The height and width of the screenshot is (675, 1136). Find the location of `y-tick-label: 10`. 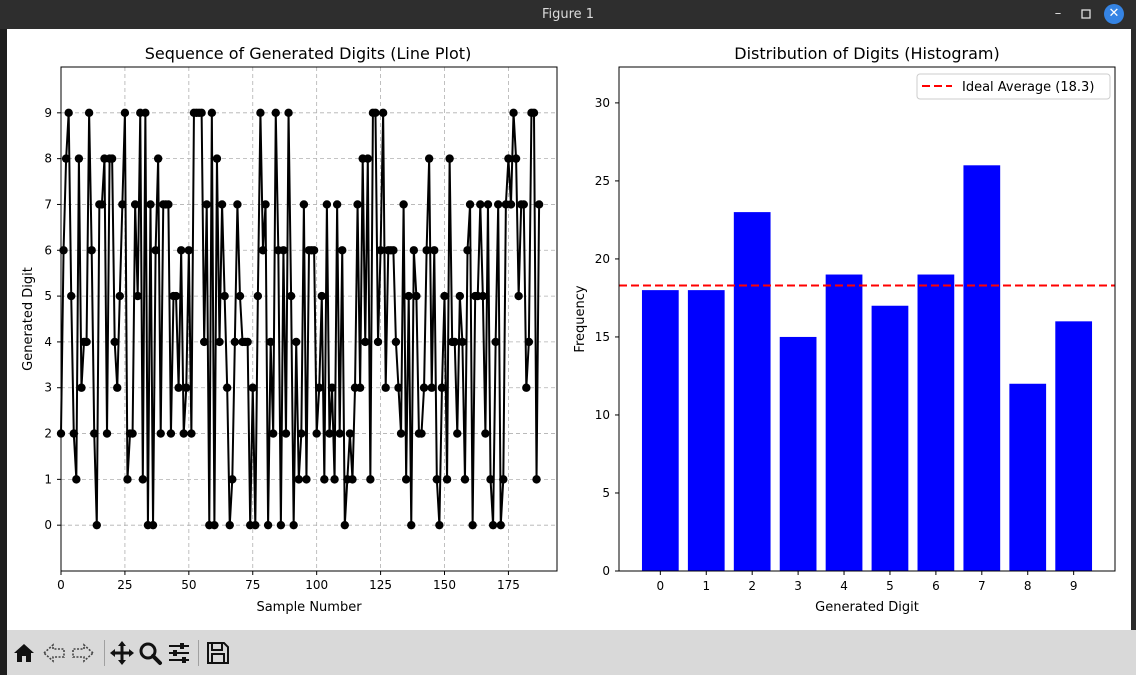

y-tick-label: 10 is located at coordinates (602, 415).